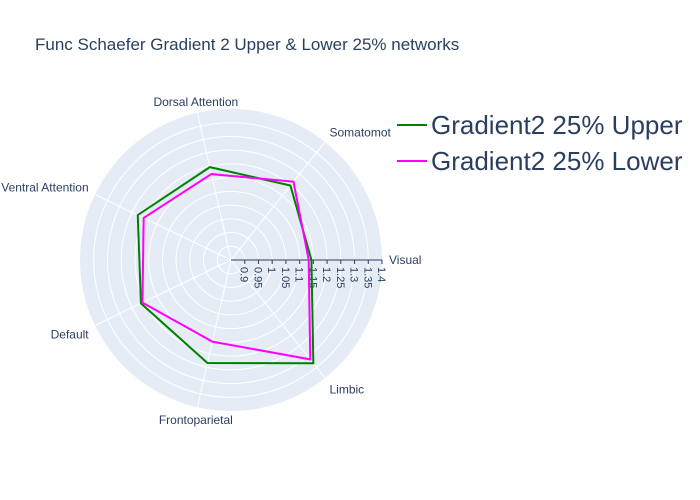  Describe the element at coordinates (70, 335) in the screenshot. I see `category-label: Default` at that location.